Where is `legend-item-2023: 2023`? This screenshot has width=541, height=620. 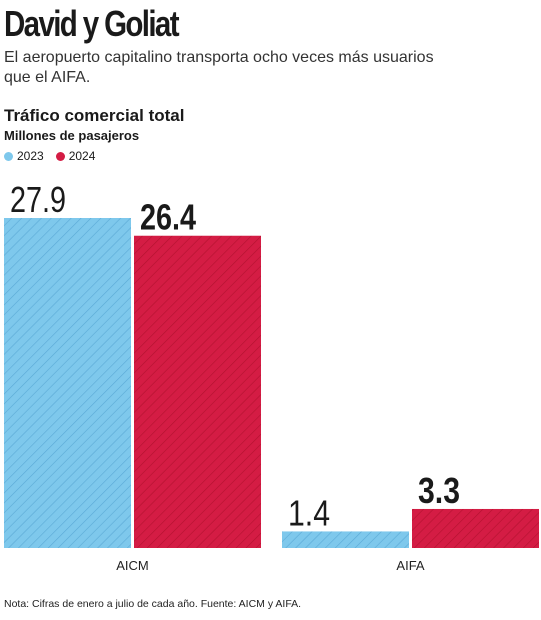 legend-item-2023: 2023 is located at coordinates (24, 156).